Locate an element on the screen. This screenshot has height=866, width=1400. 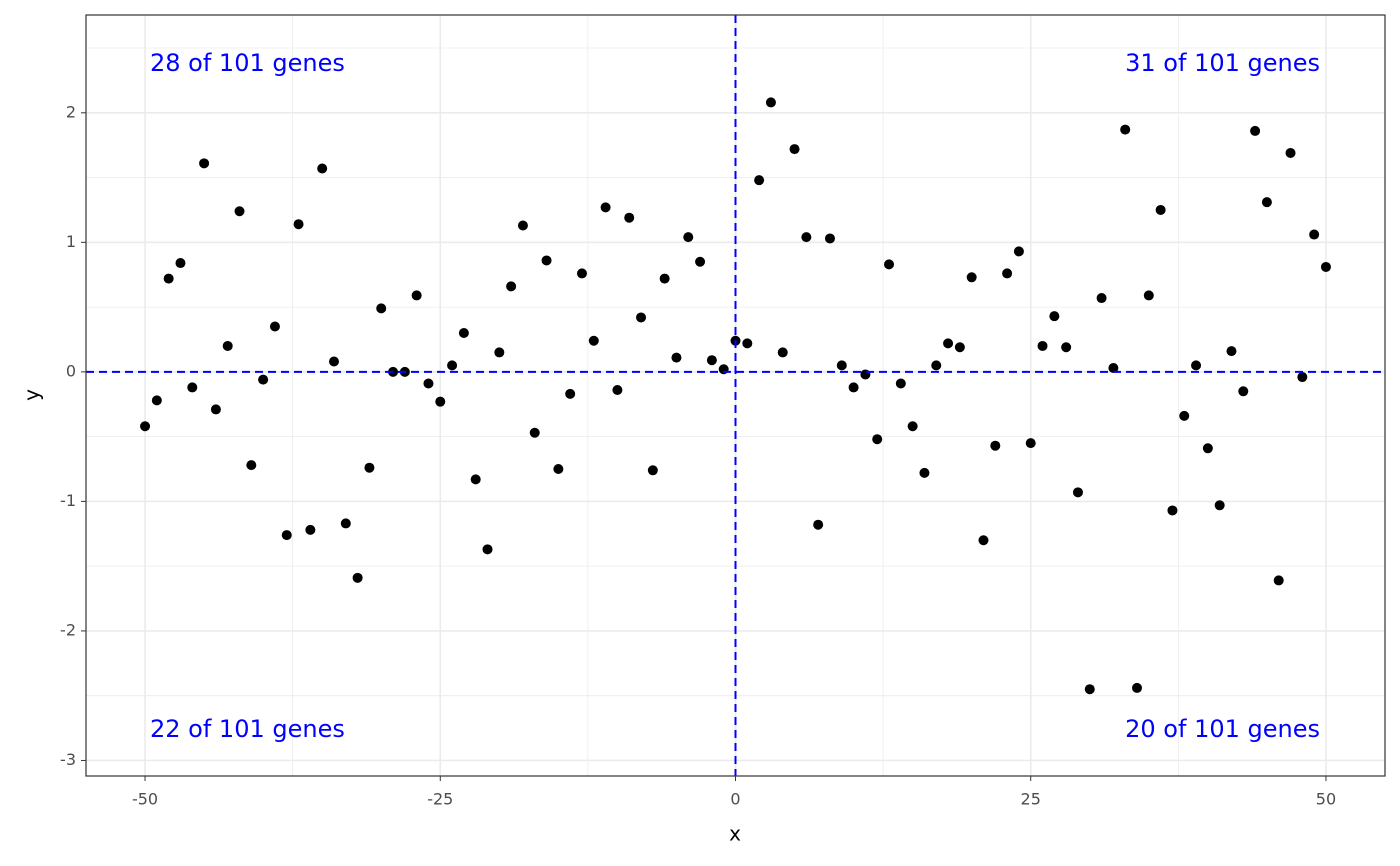
y-tick-label: -2 is located at coordinates (68, 629).